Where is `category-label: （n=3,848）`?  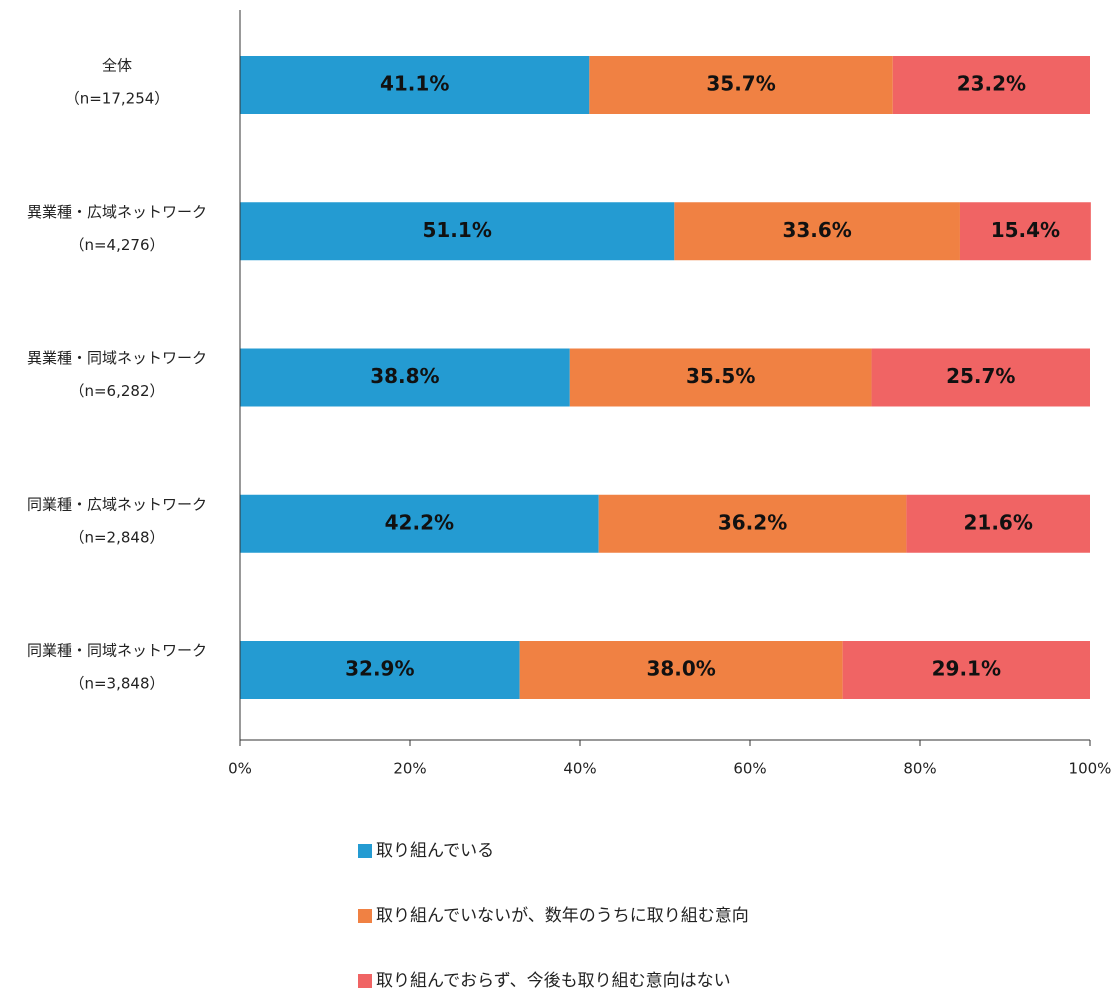 category-label: （n=3,848） is located at coordinates (116, 684).